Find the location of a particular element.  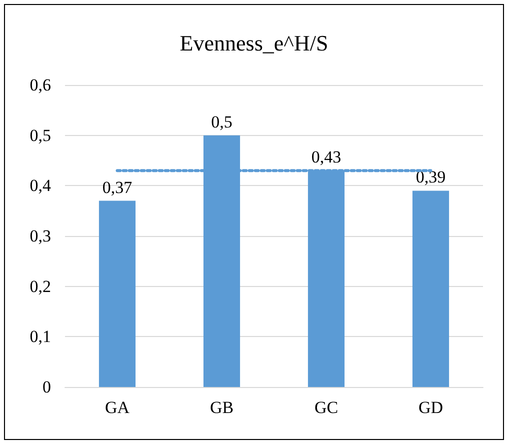

y-tick-label: 0,4 is located at coordinates (41, 186).